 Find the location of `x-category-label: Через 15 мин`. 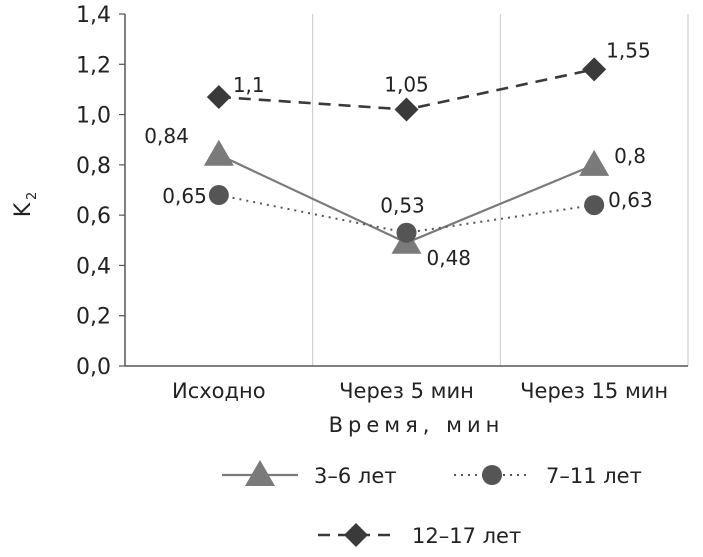

x-category-label: Через 15 мин is located at coordinates (594, 391).